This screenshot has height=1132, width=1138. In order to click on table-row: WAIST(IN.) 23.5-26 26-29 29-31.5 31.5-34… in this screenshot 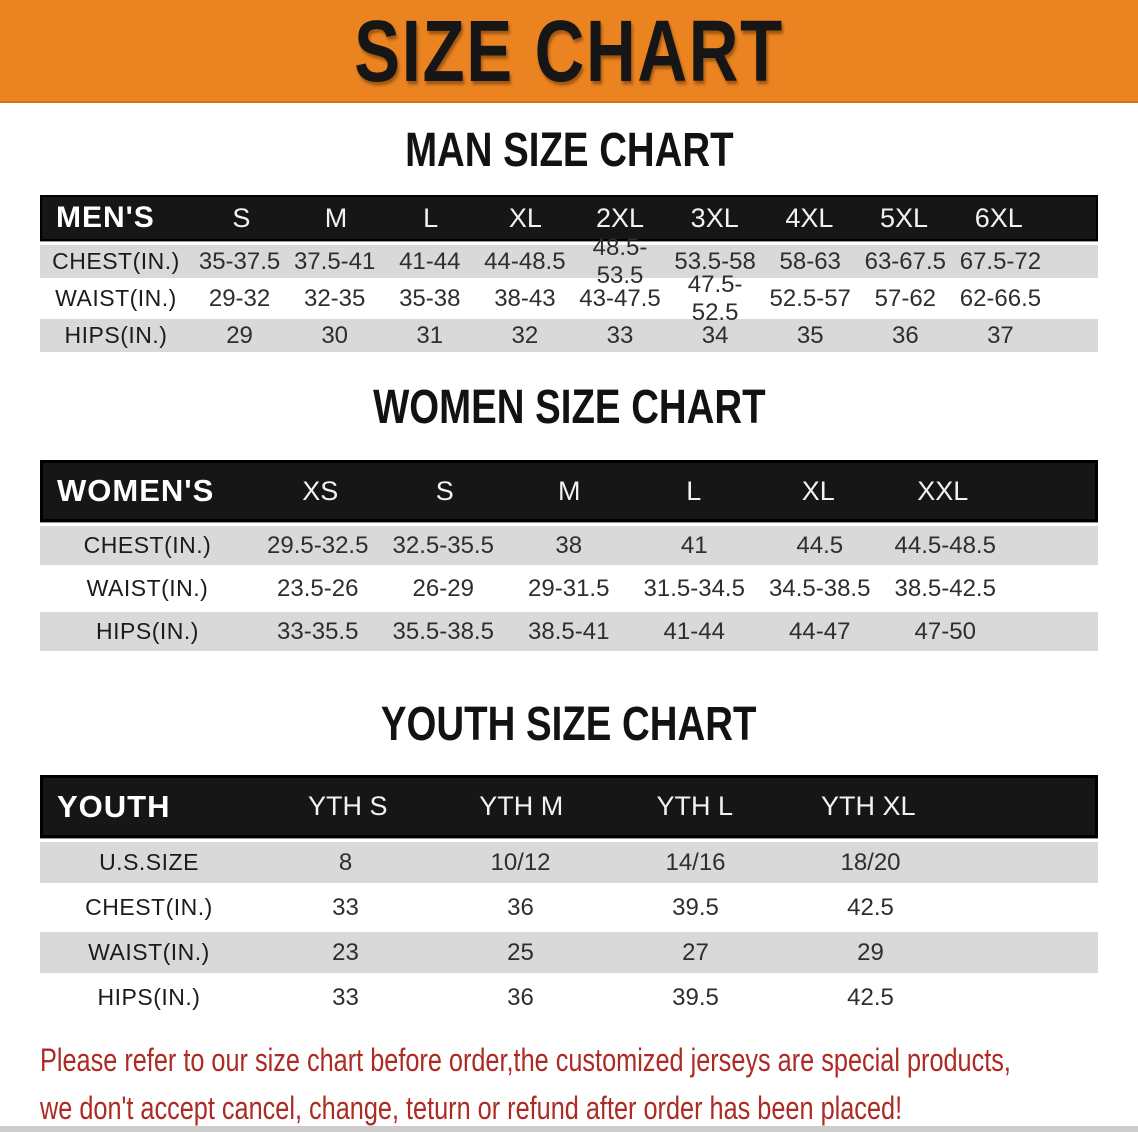, I will do `click(569, 588)`.